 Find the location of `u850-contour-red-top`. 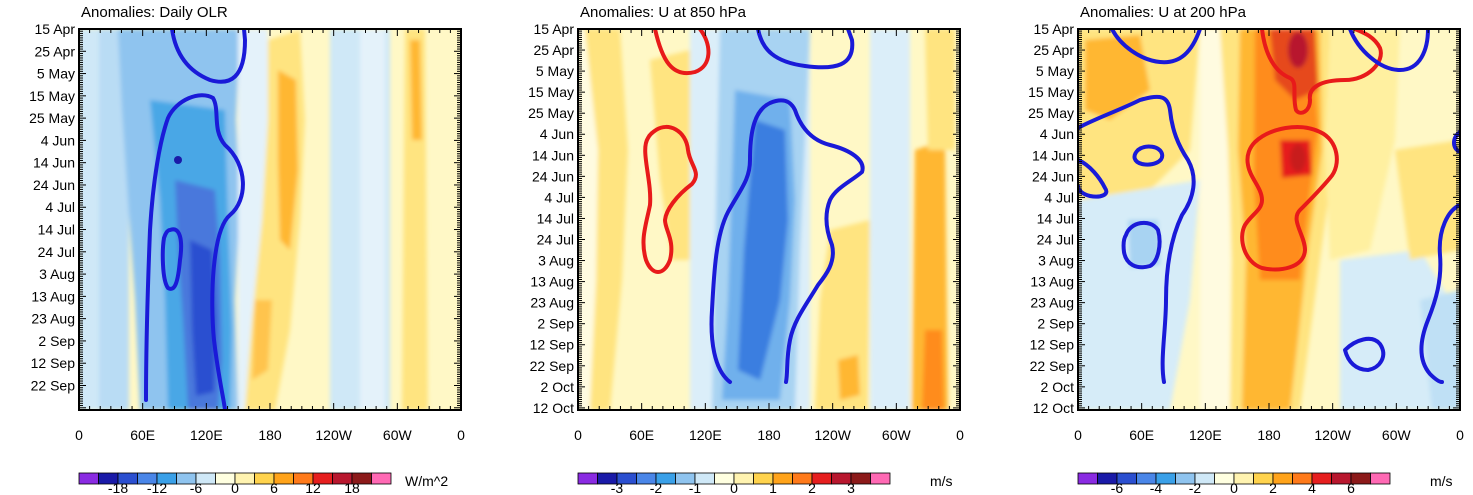

u850-contour-red-top is located at coordinates (682, 52).